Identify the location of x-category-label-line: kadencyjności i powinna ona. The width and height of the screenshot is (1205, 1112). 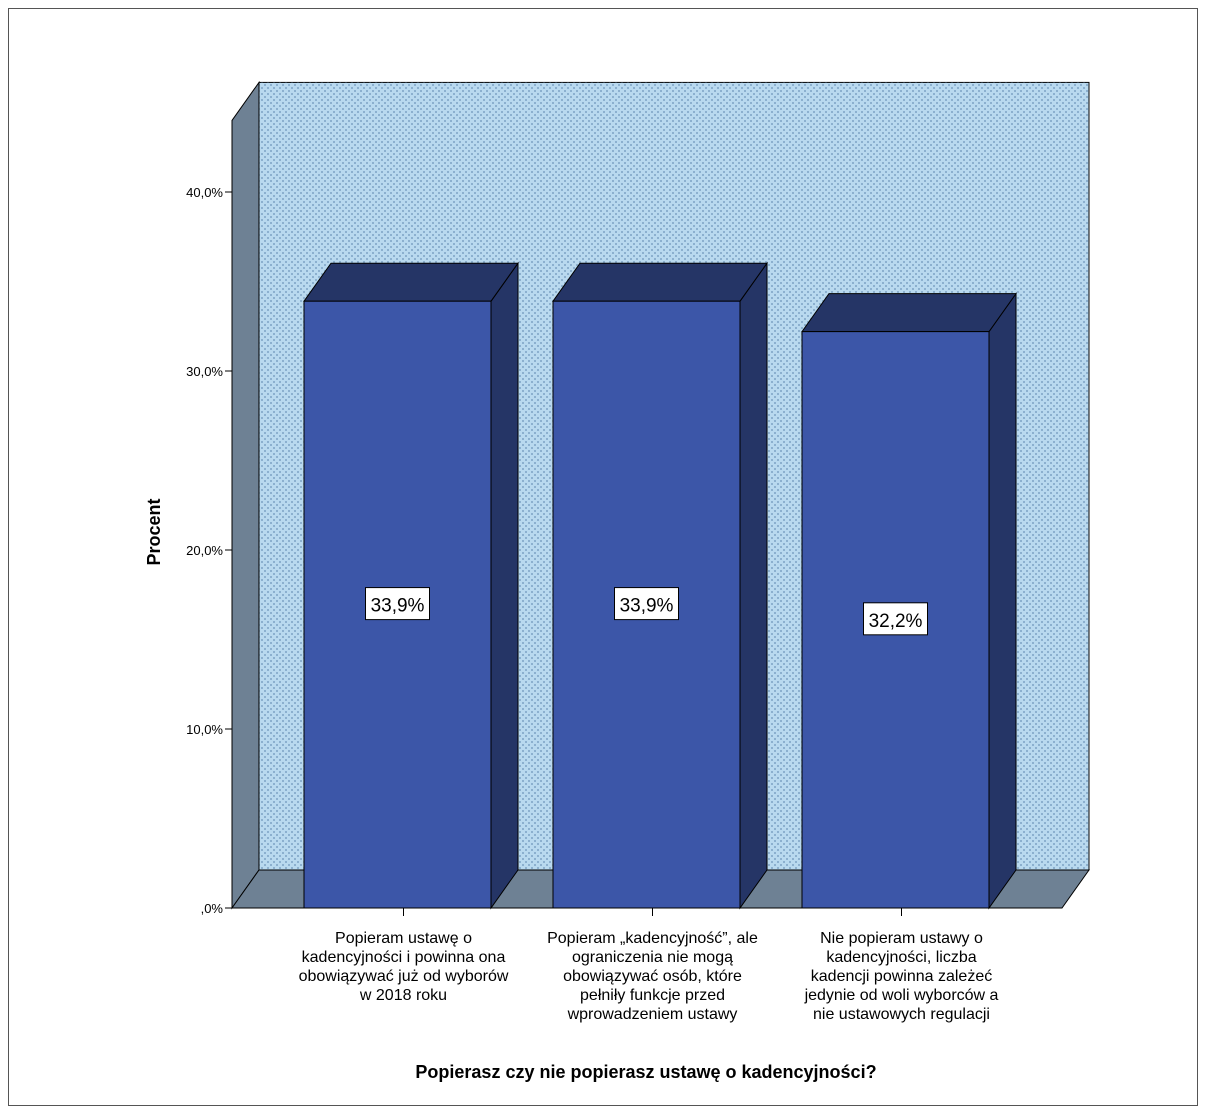
(404, 957).